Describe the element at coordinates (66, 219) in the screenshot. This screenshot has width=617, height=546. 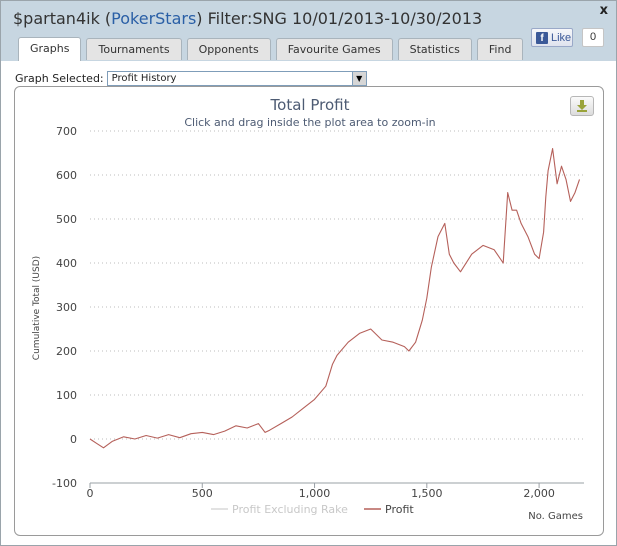
I see `y-tick-label: 500` at that location.